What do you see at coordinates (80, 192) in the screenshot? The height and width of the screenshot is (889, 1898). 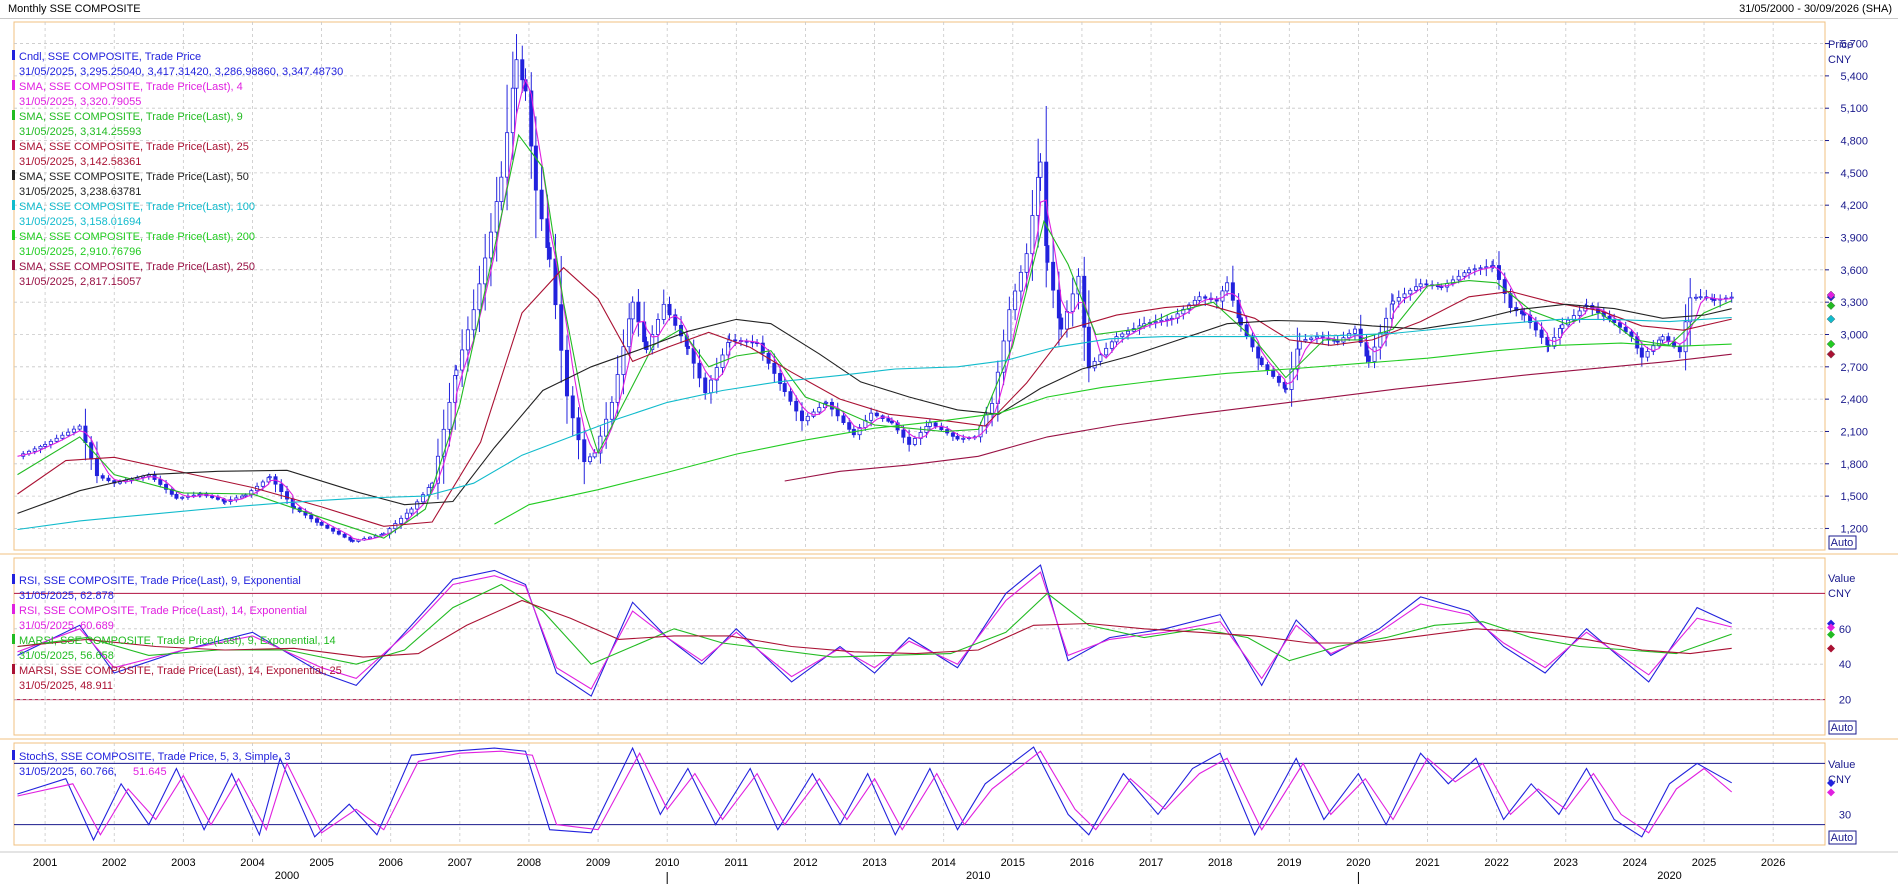 I see `price-legend-value-4: 31/05/2025, 3,238.63781` at bounding box center [80, 192].